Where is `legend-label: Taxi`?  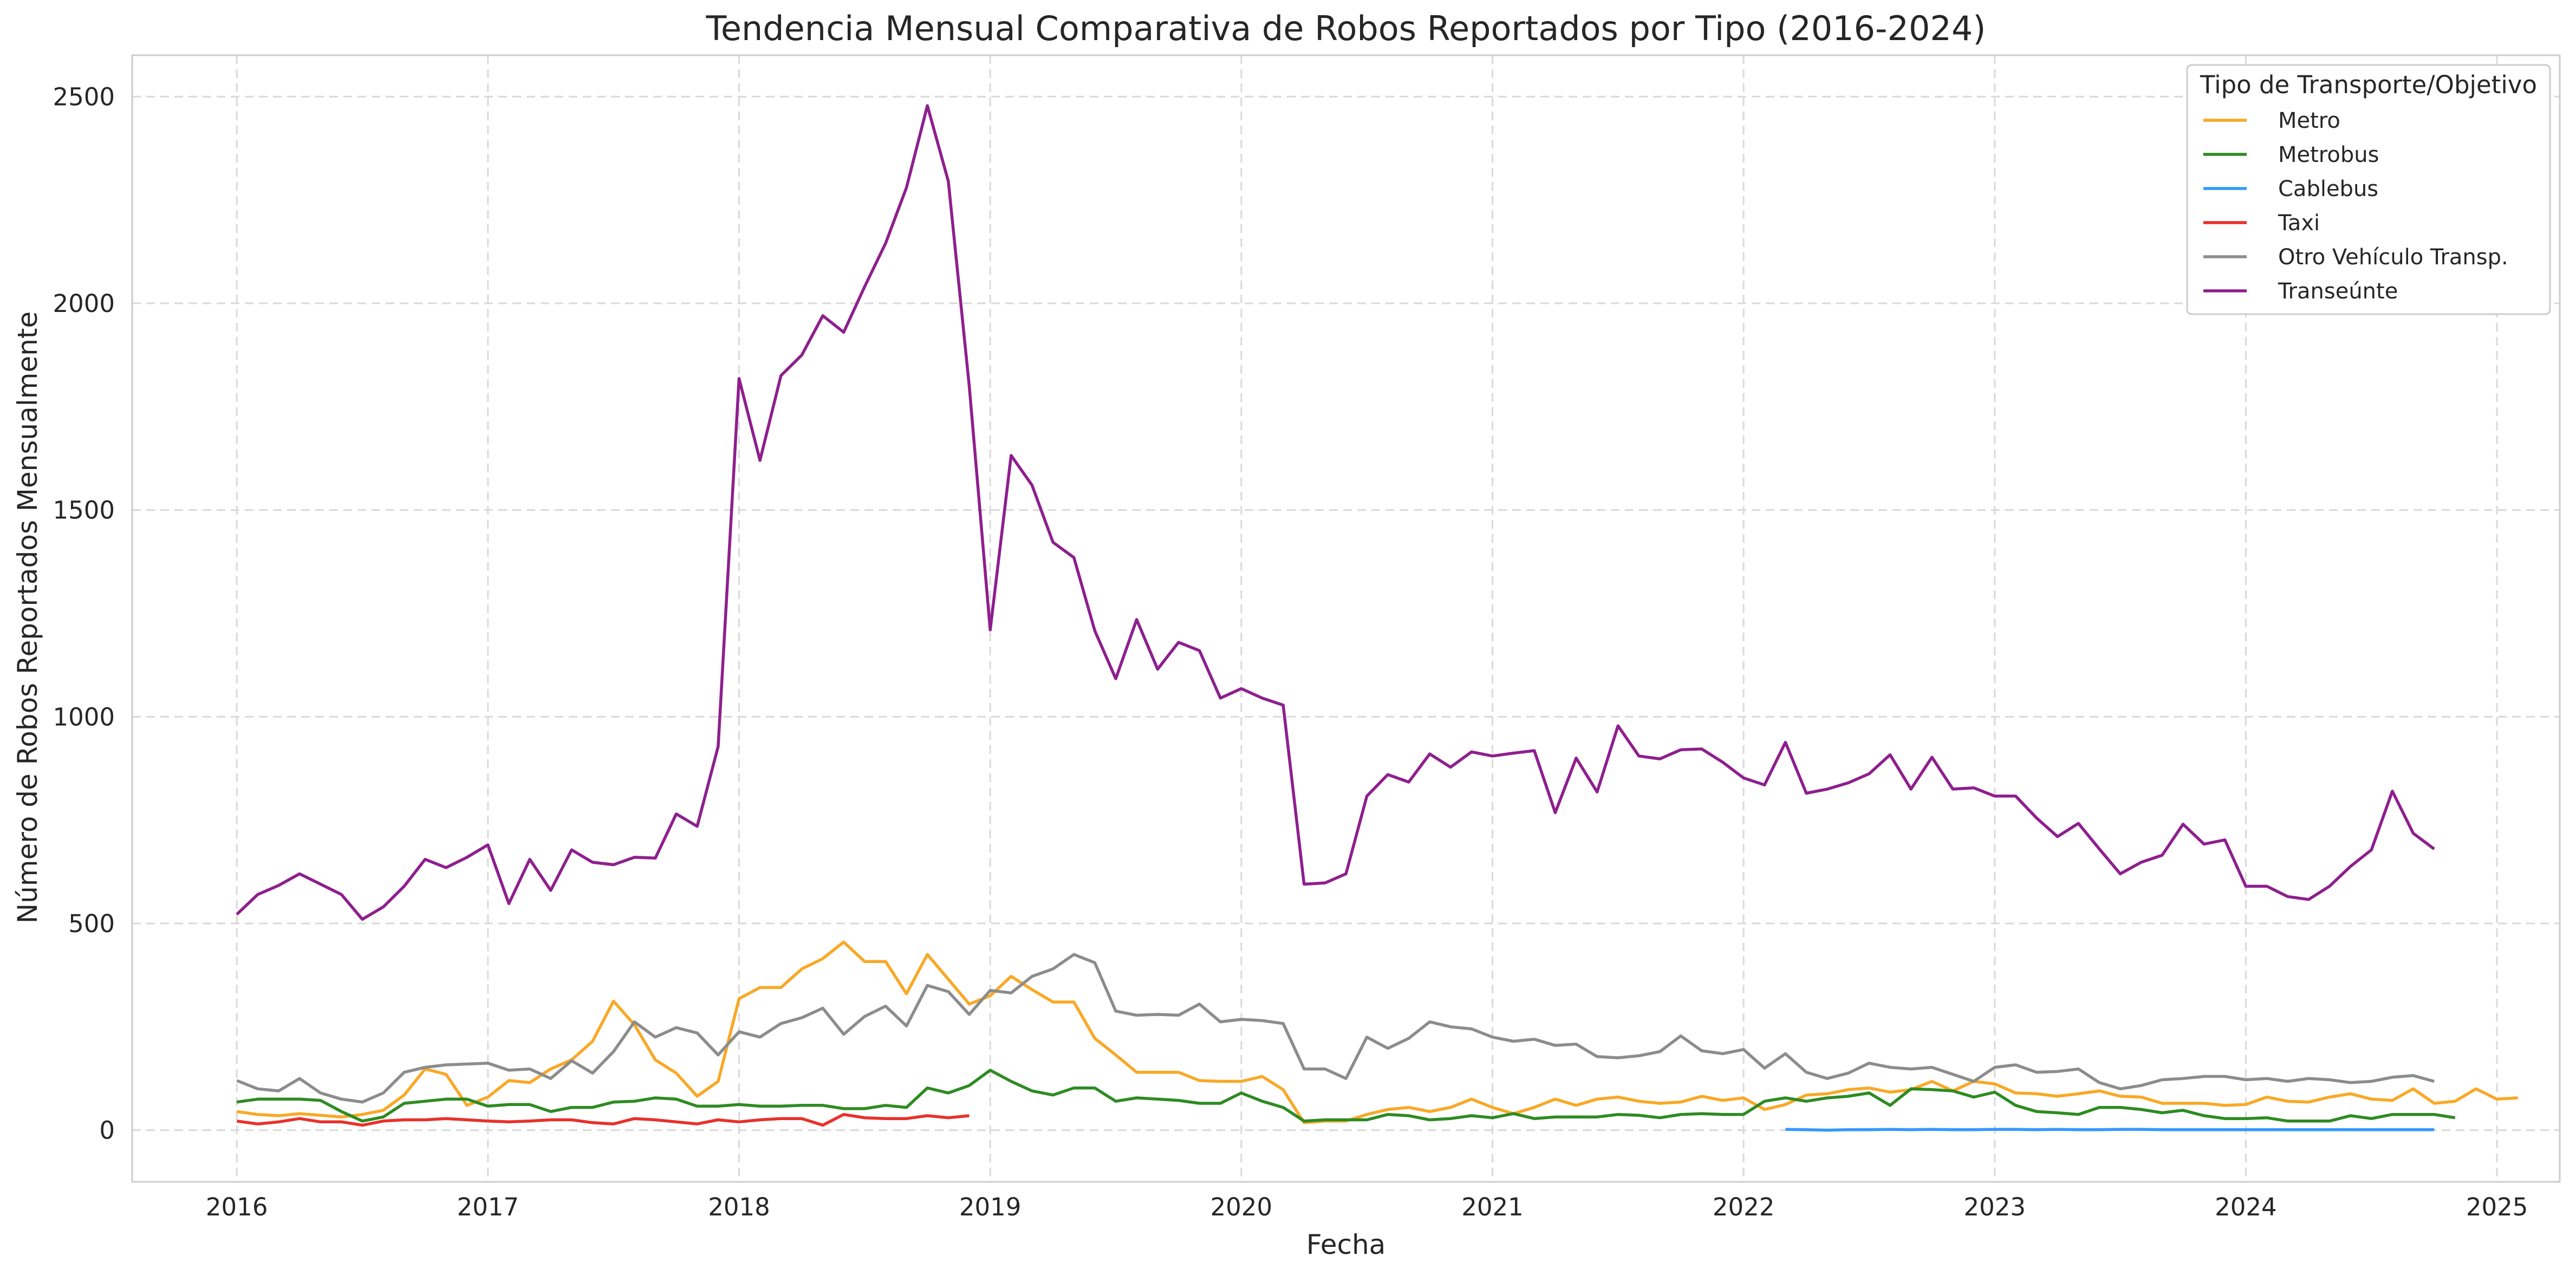
legend-label: Taxi is located at coordinates (2299, 223).